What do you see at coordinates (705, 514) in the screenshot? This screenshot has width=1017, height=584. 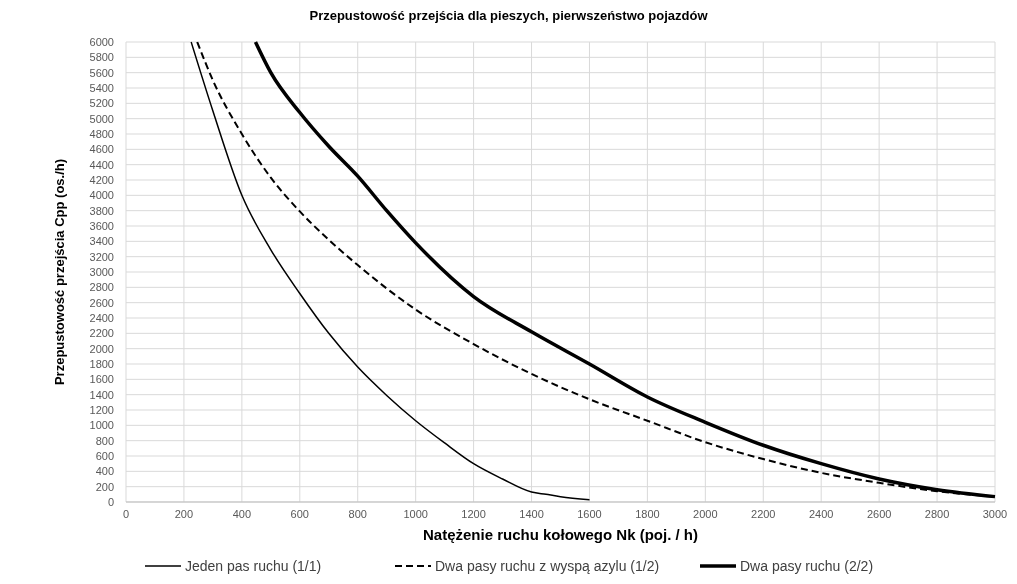 I see `x-tick-label: 2000` at bounding box center [705, 514].